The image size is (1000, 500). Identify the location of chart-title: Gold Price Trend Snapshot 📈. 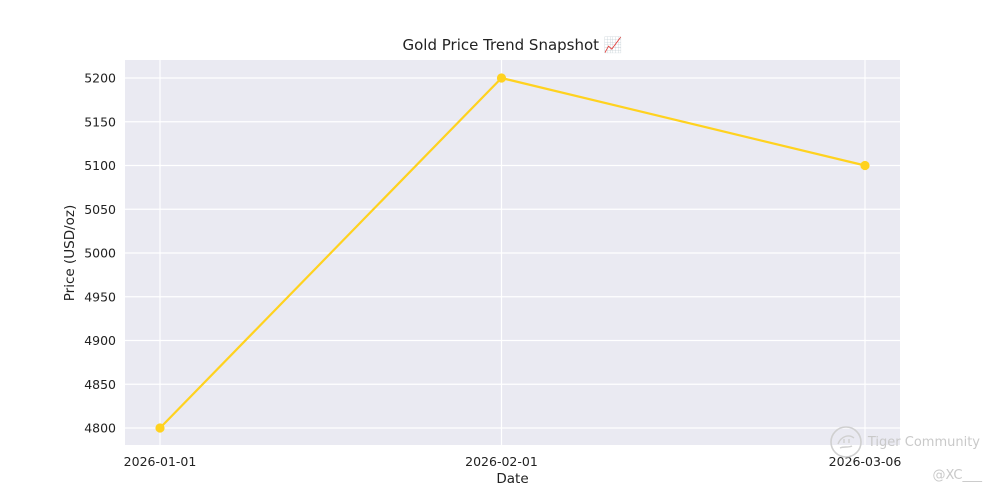
(512, 45).